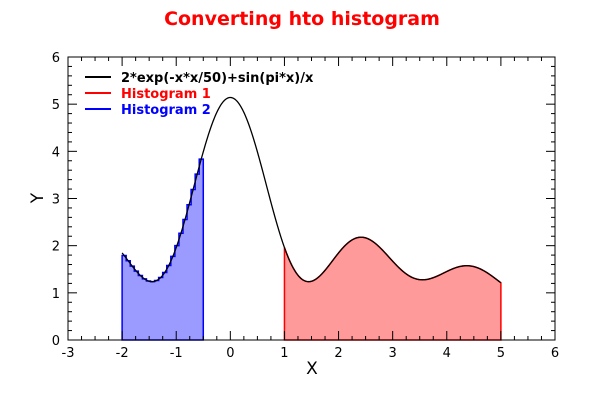 The height and width of the screenshot is (400, 600). What do you see at coordinates (230, 353) in the screenshot?
I see `x-tick-label: 0` at bounding box center [230, 353].